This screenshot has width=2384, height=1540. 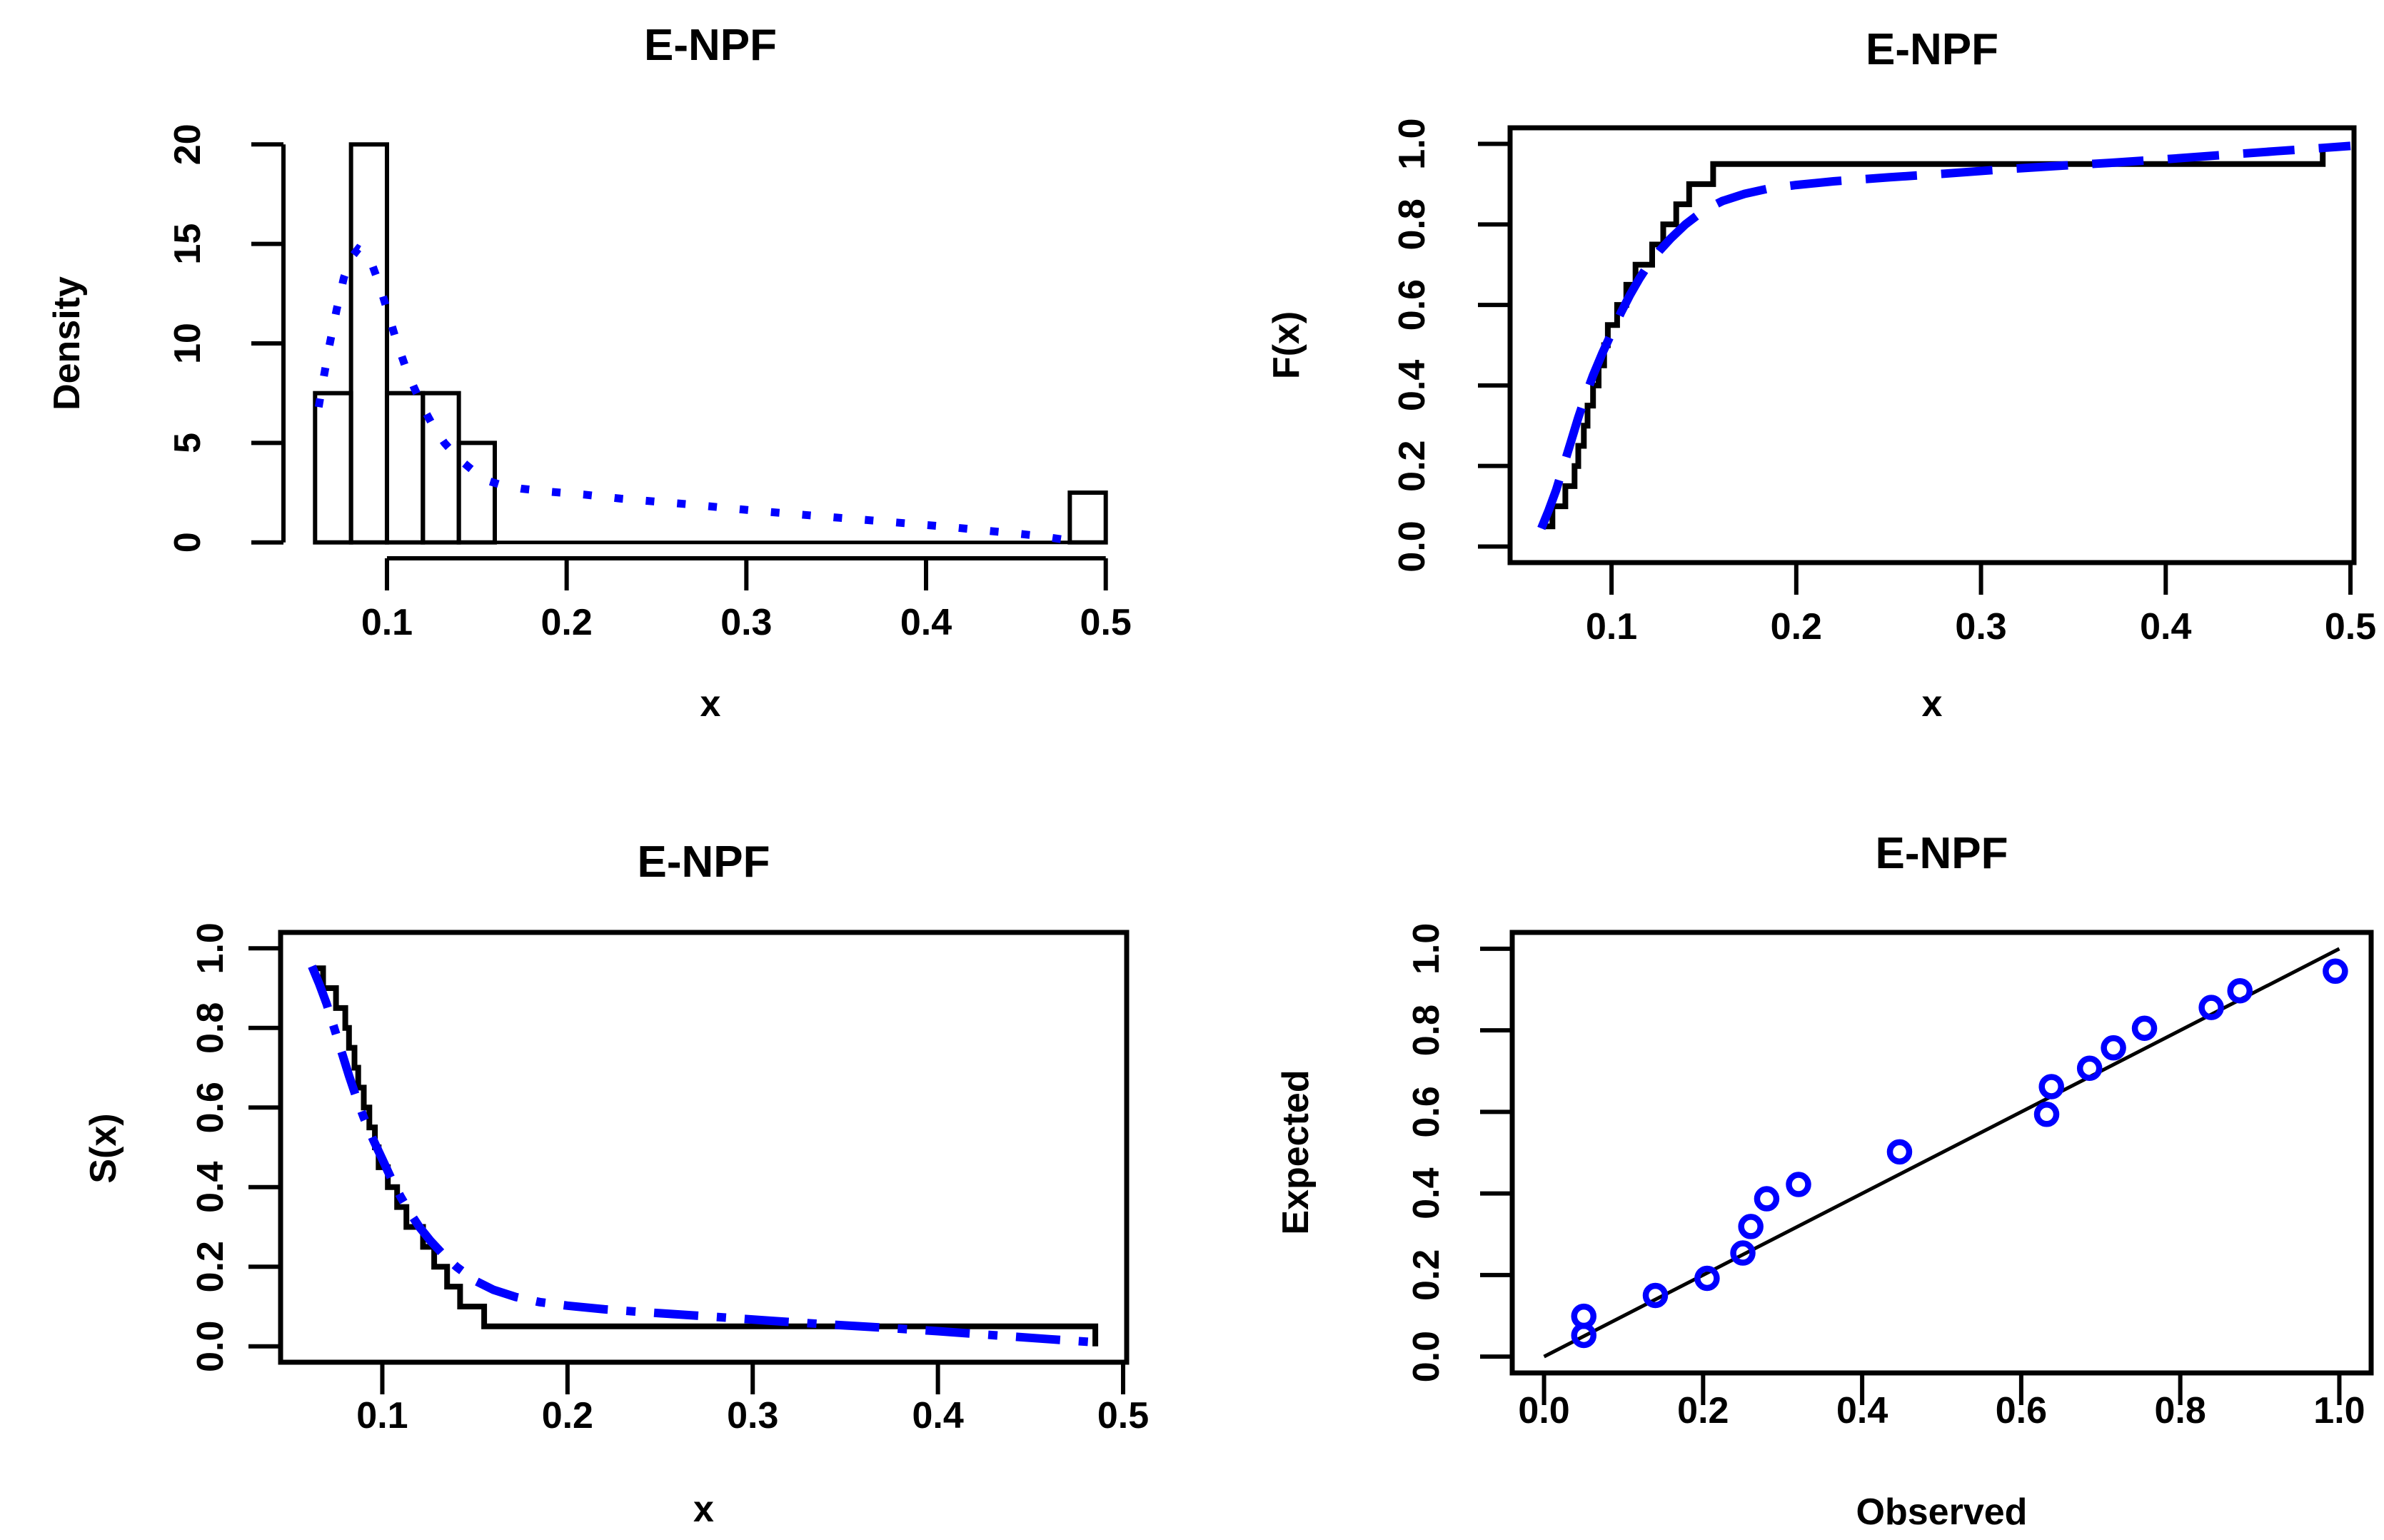 I want to click on histogram-bars, so click(x=711, y=343).